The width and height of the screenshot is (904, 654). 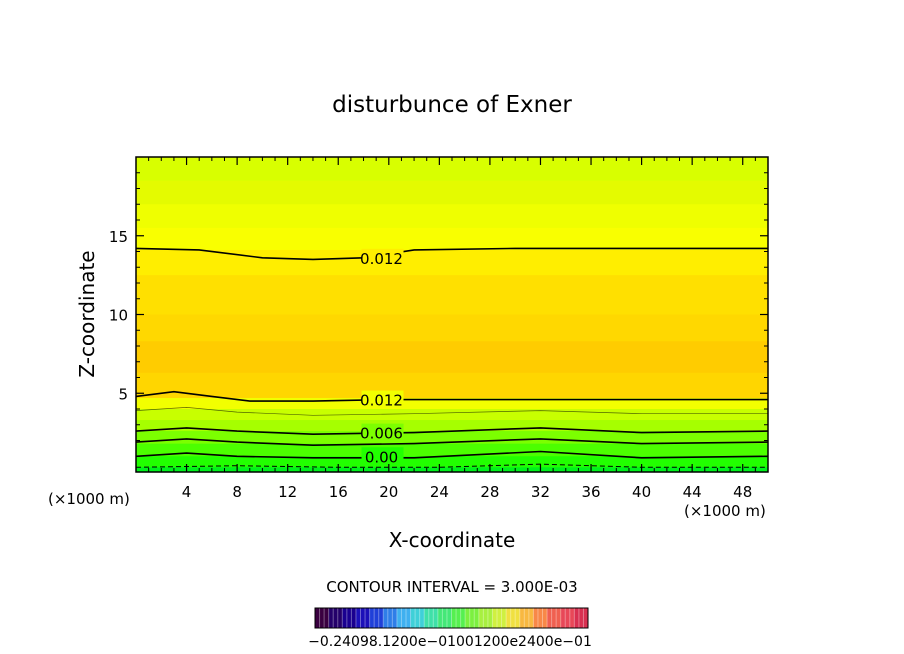 What do you see at coordinates (692, 492) in the screenshot?
I see `x-tick-label: 44` at bounding box center [692, 492].